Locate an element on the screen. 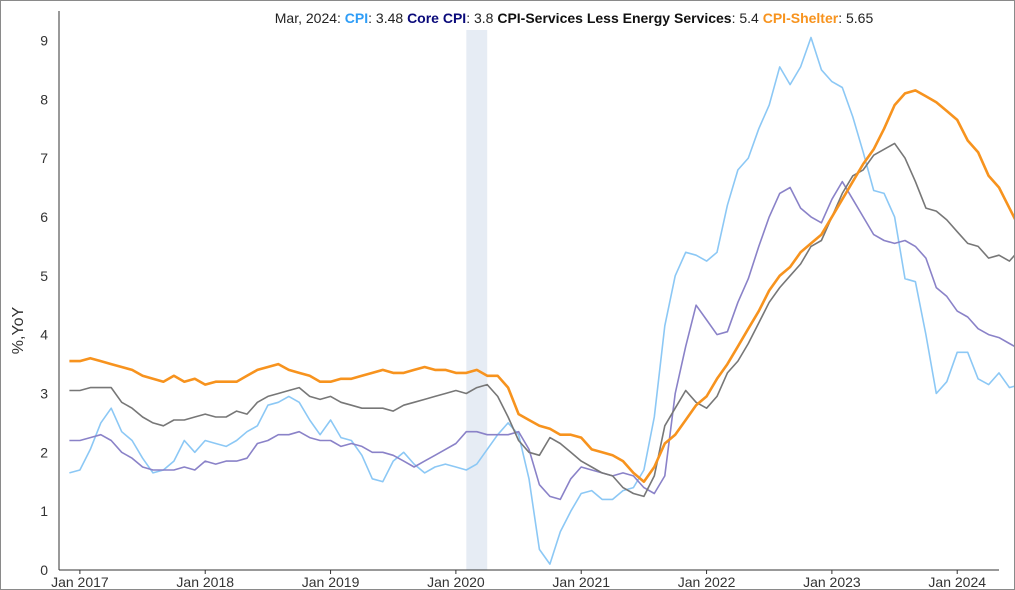 The width and height of the screenshot is (1015, 590). y-tick-label: 3 is located at coordinates (44, 393).